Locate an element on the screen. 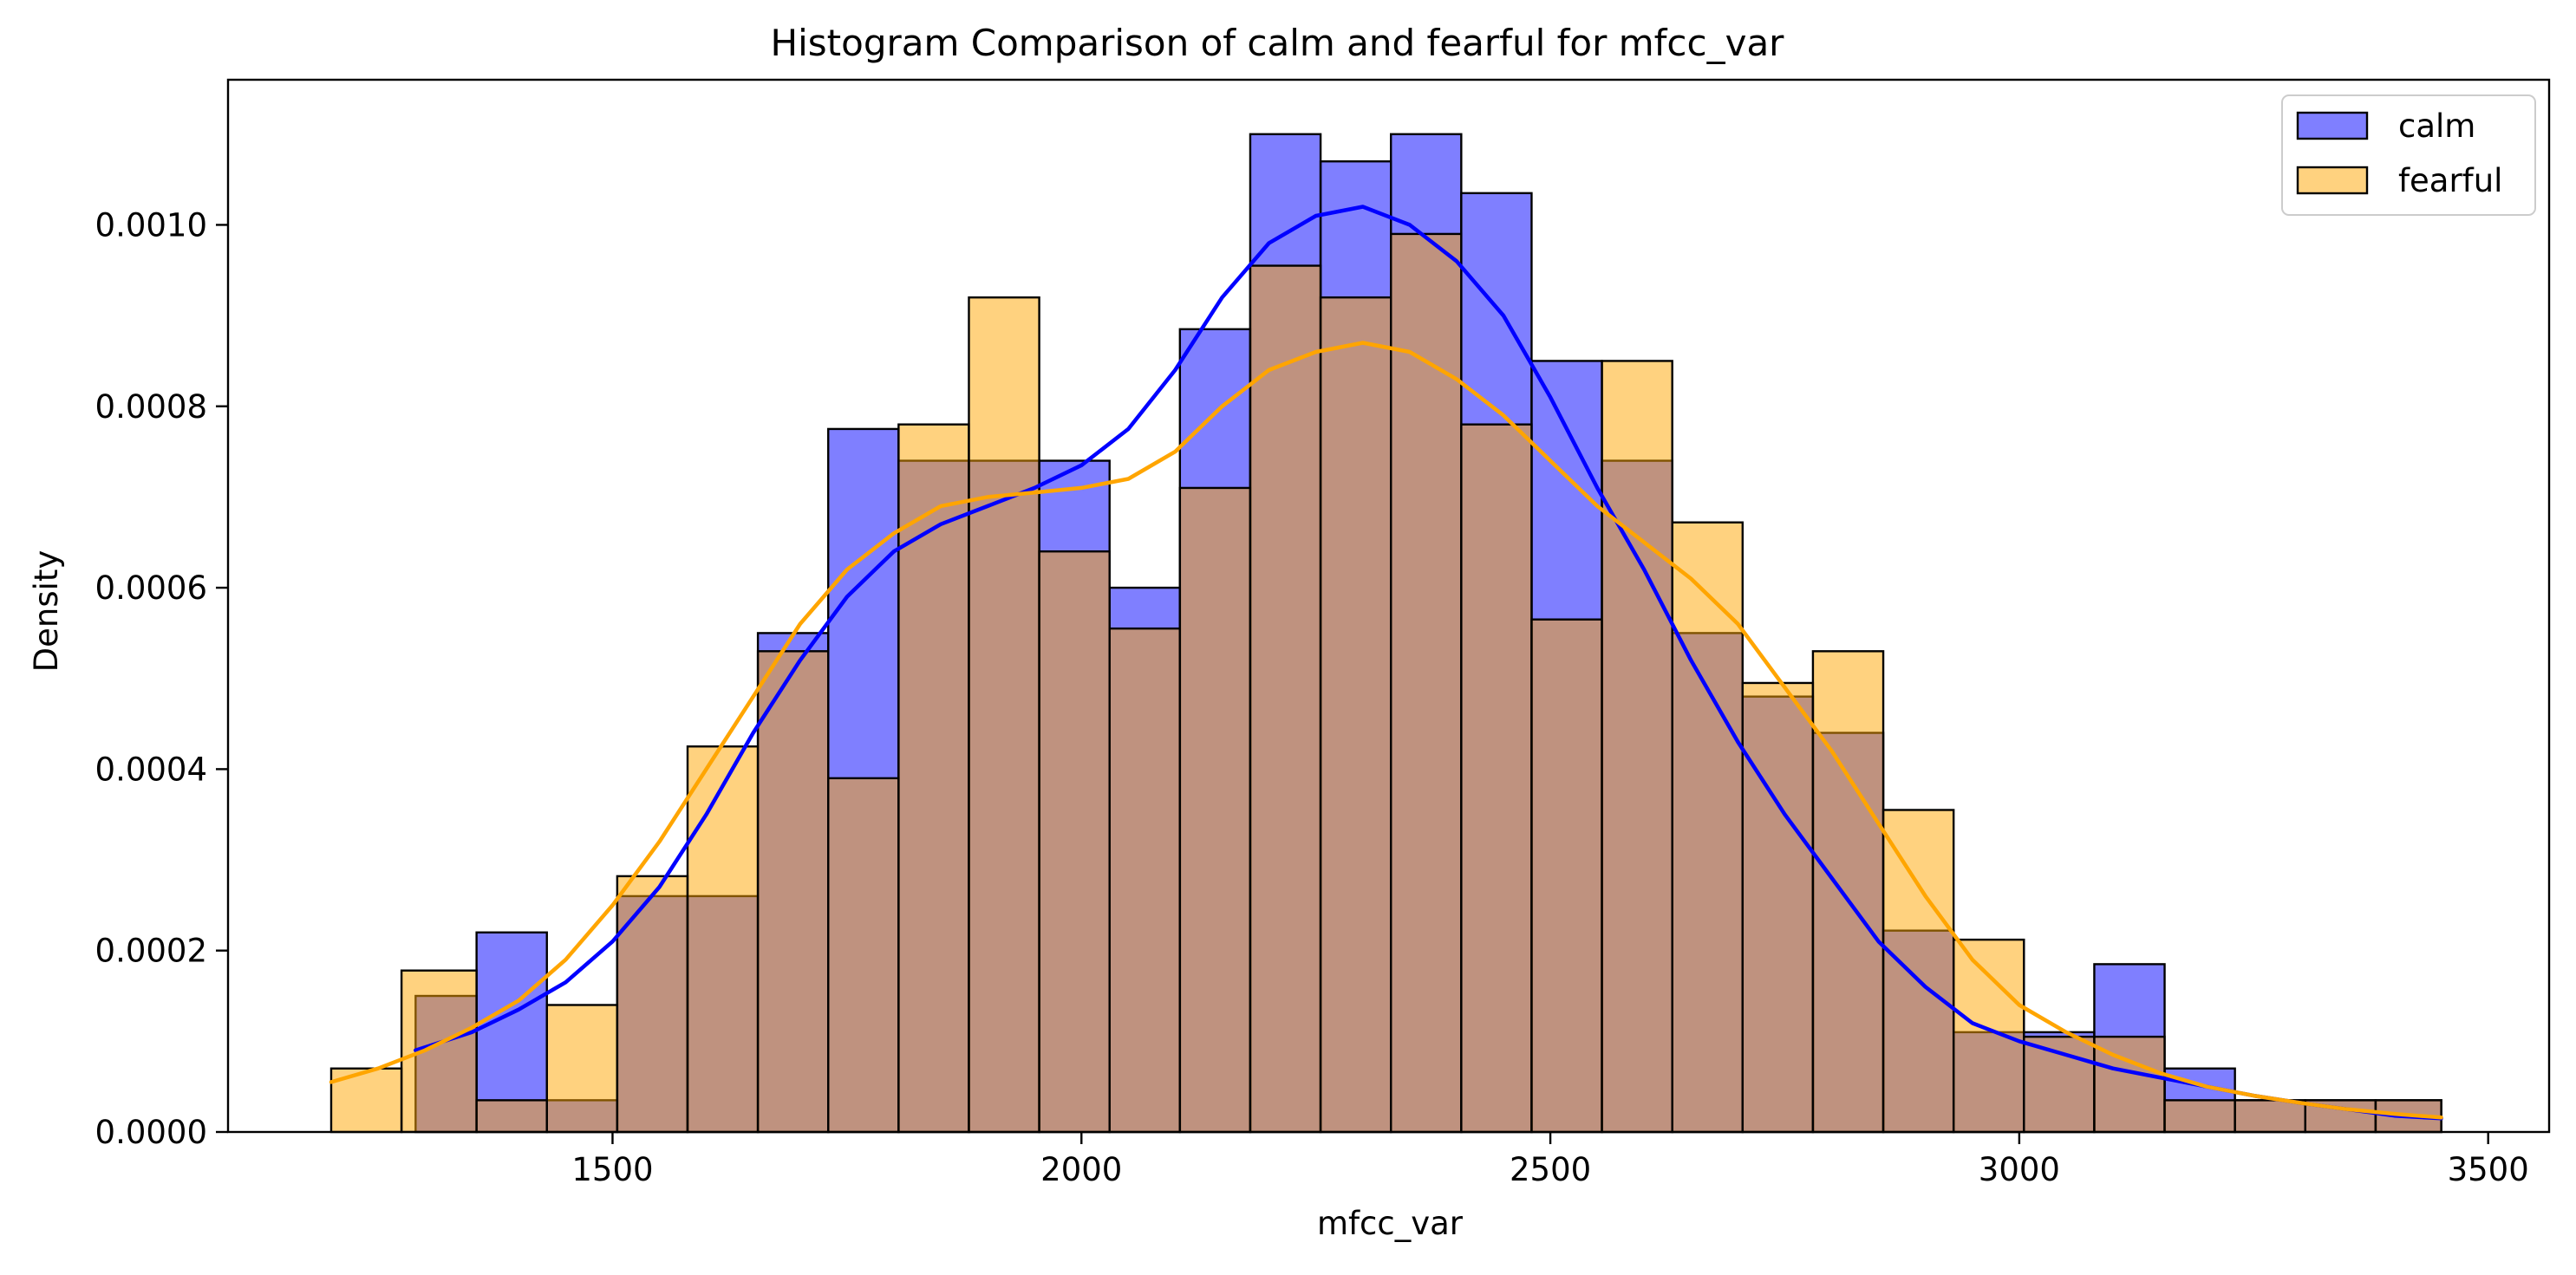 Image resolution: width=2576 pixels, height=1275 pixels. x-tick-label: 1500 is located at coordinates (612, 1170).